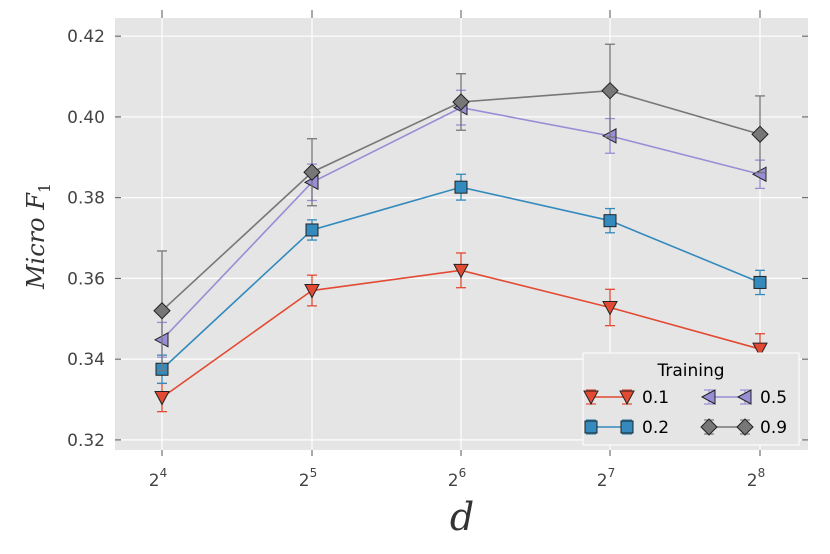  Describe the element at coordinates (44, 188) in the screenshot. I see `y-axis-title-subscript: 1` at that location.